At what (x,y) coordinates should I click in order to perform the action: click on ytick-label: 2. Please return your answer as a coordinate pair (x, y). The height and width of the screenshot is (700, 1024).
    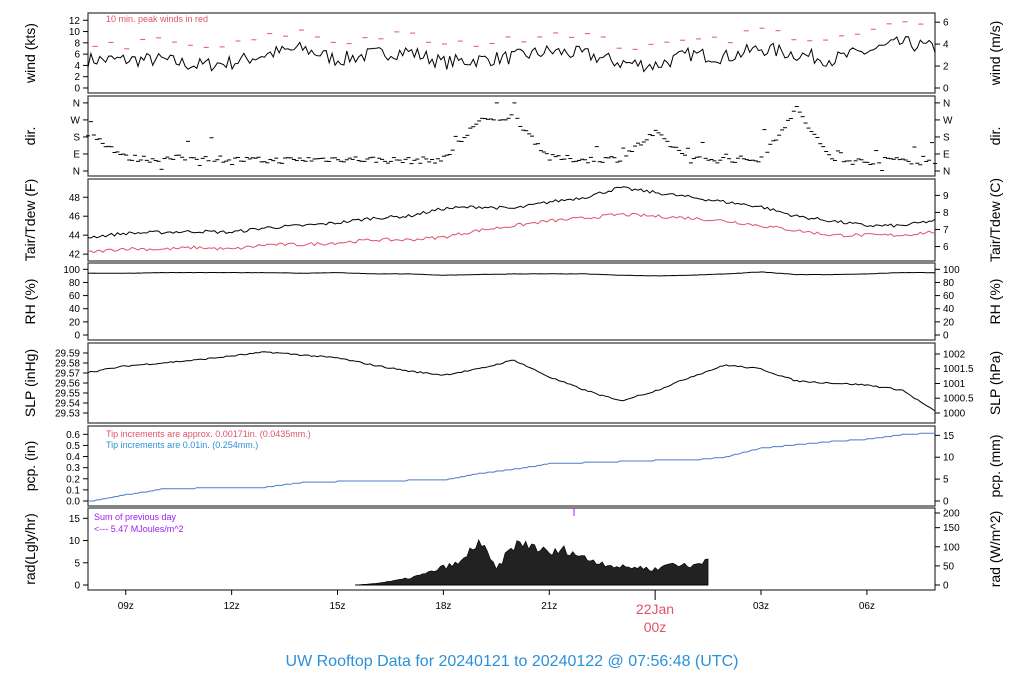
    Looking at the image, I should click on (77, 77).